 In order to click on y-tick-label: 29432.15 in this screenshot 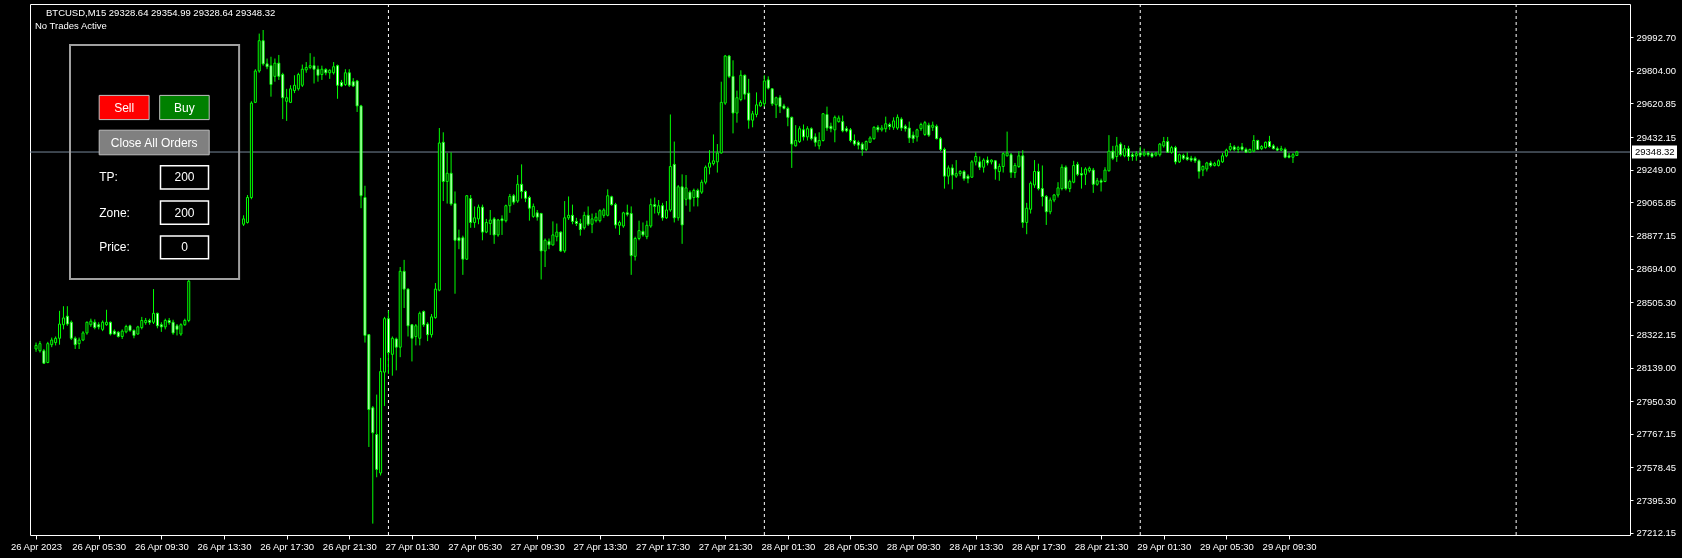, I will do `click(1656, 137)`.